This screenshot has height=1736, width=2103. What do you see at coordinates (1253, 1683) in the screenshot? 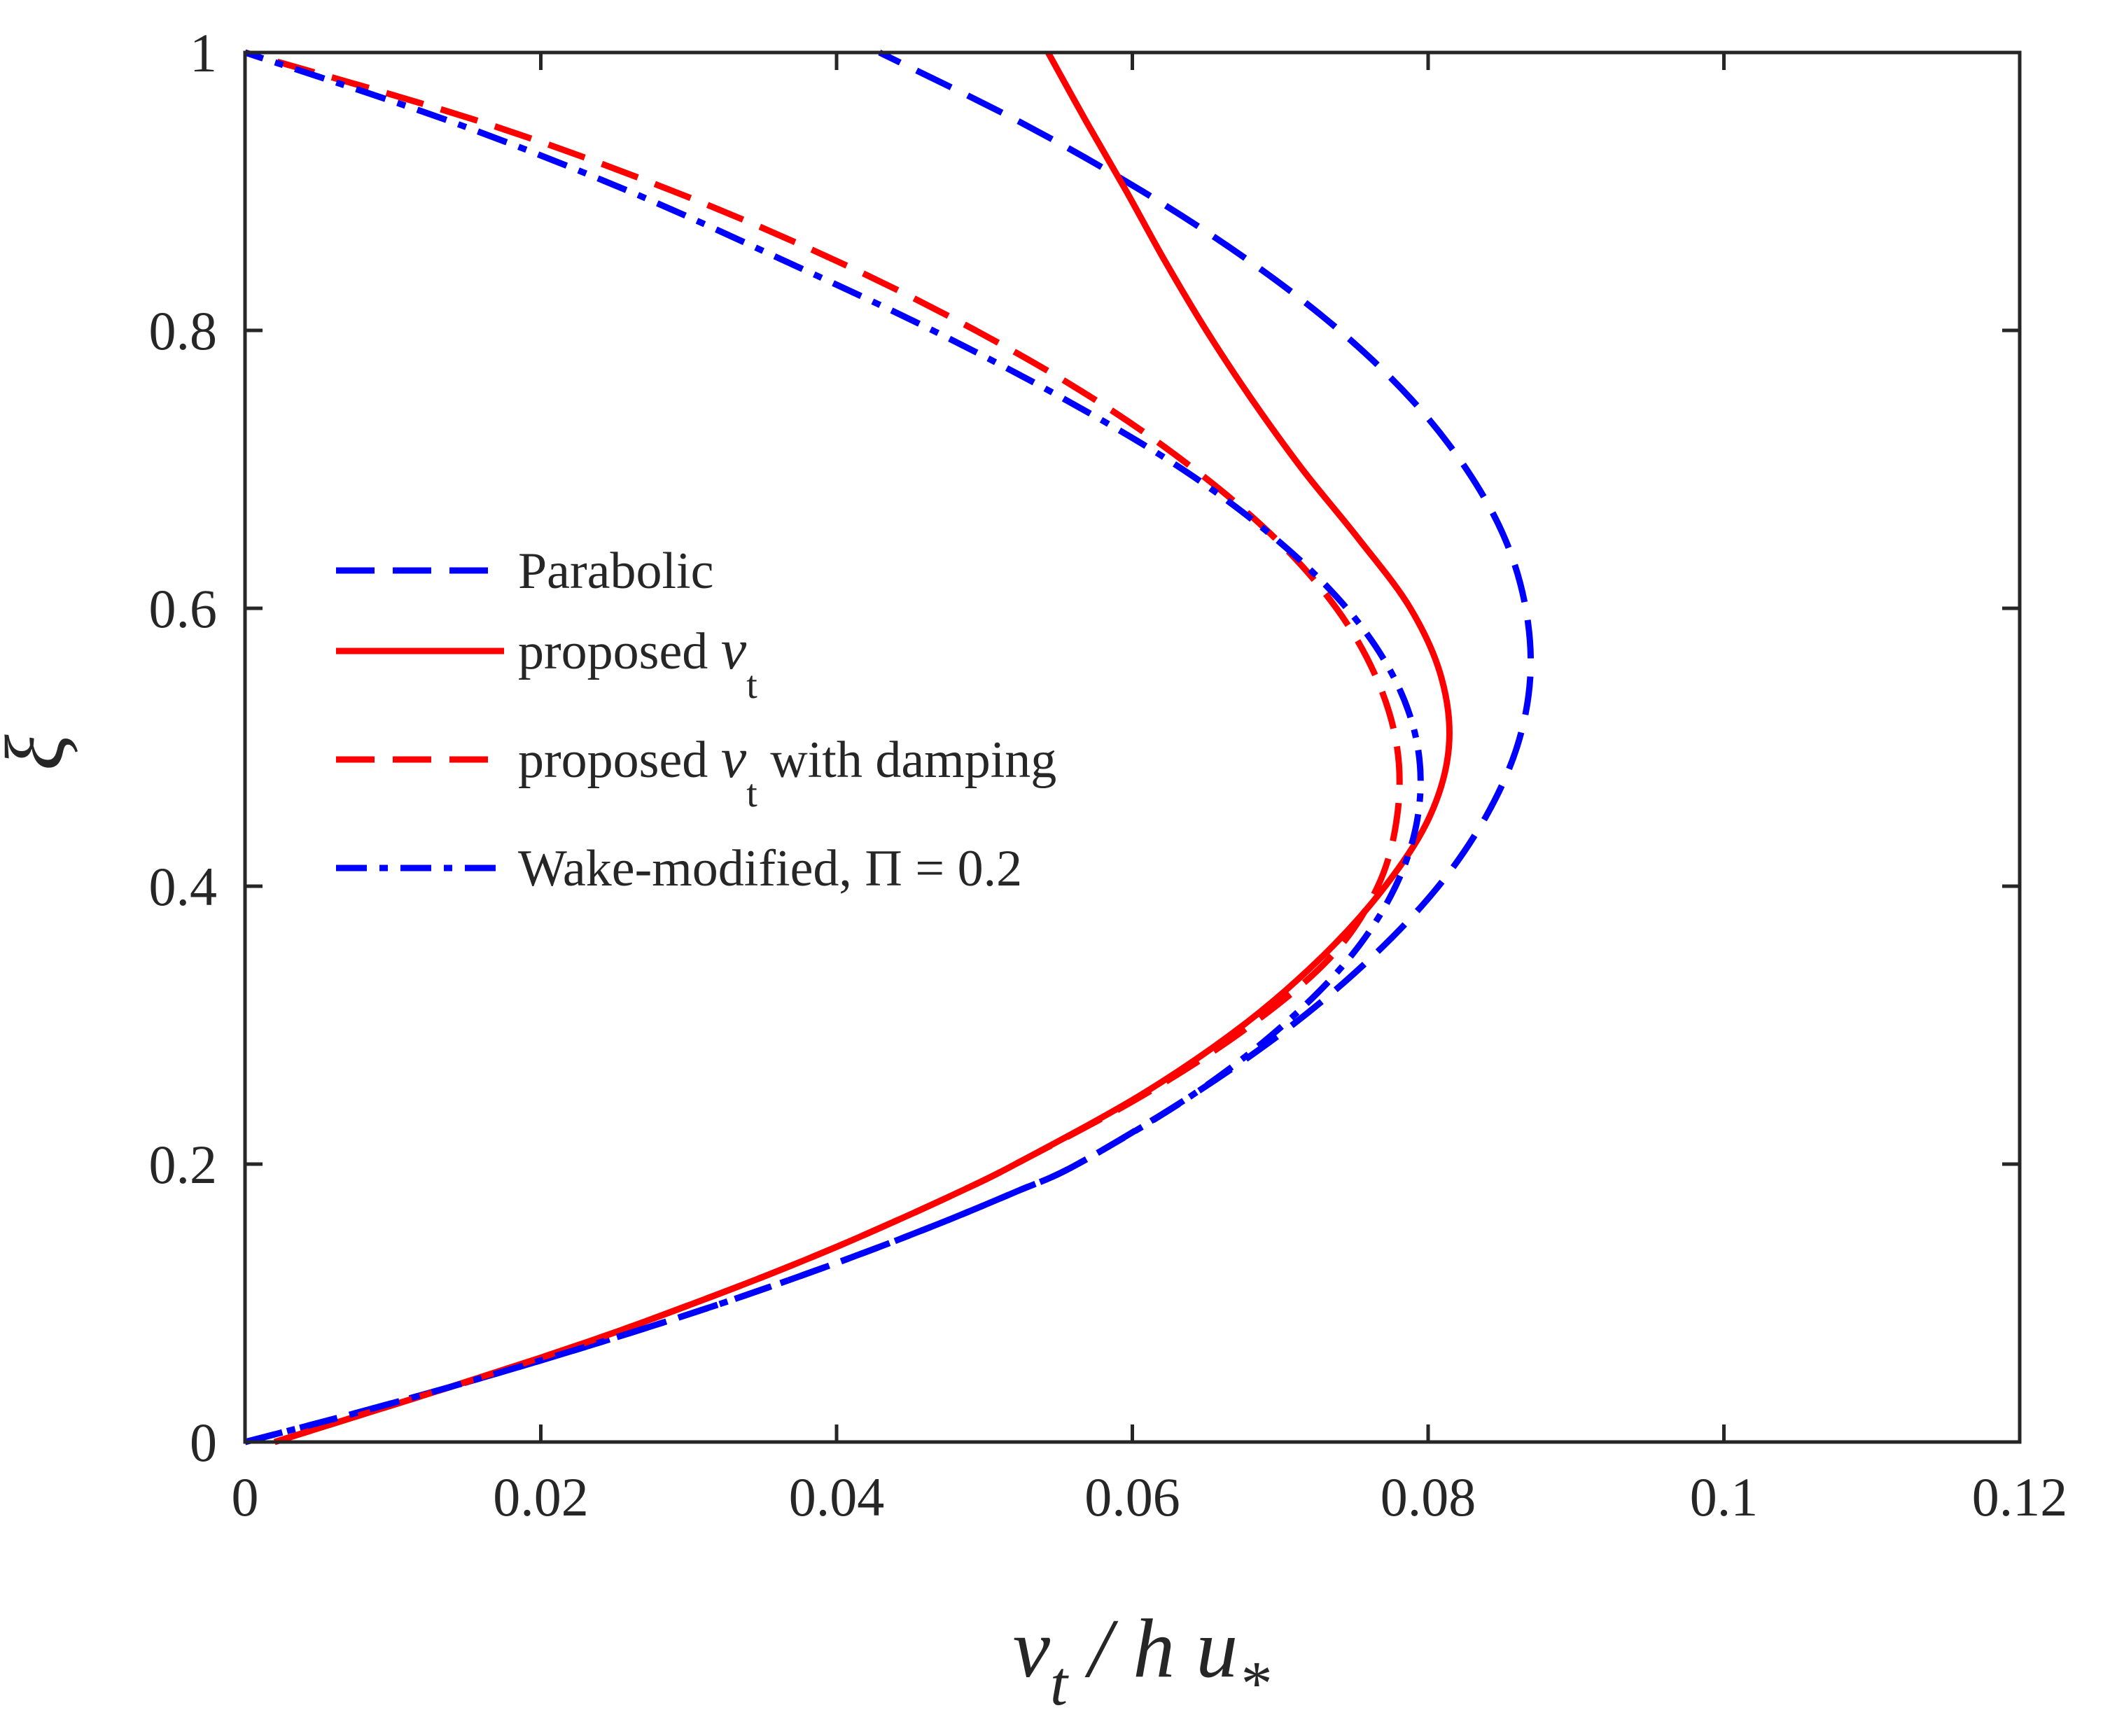
I see `x-axis-label-subscript-star: *` at bounding box center [1253, 1683].